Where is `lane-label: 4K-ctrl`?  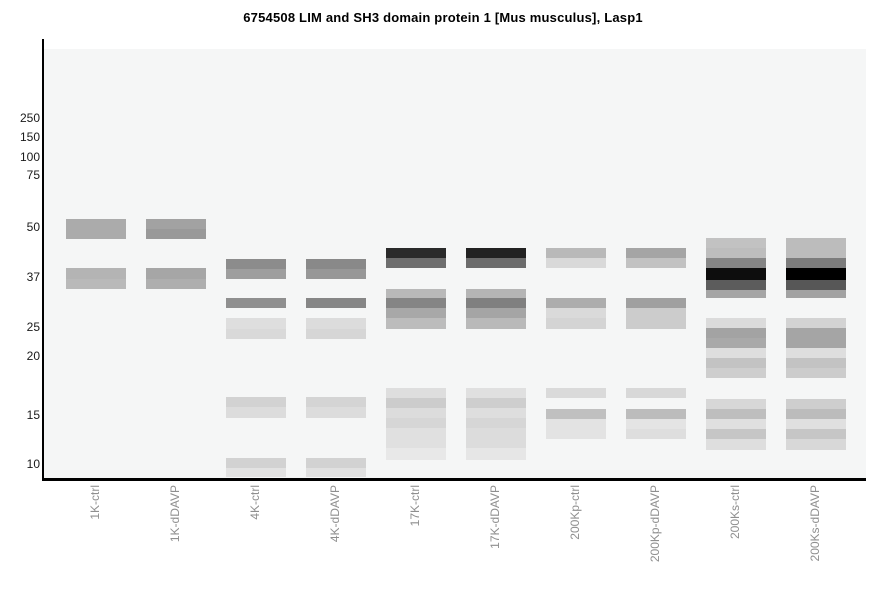
lane-label: 4K-ctrl is located at coordinates (255, 502).